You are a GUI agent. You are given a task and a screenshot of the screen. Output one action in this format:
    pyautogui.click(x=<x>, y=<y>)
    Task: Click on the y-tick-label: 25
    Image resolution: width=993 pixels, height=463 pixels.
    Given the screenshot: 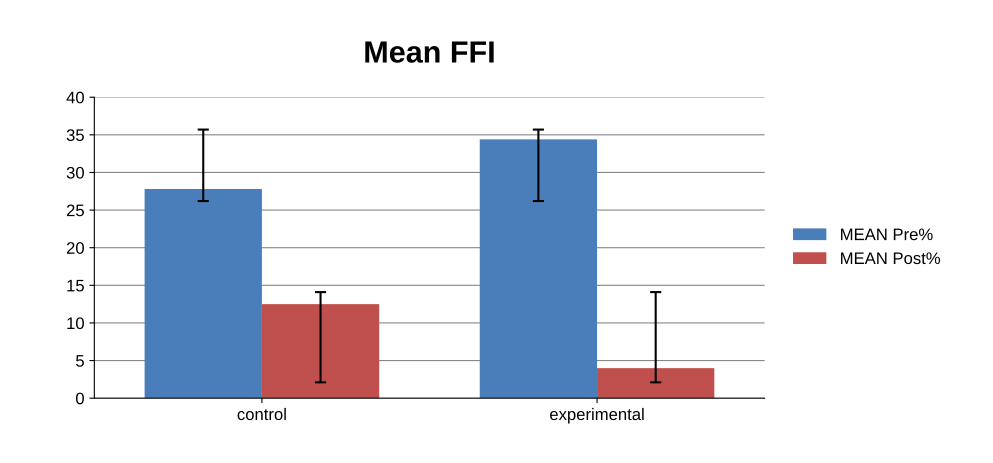 What is the action you would take?
    pyautogui.click(x=75, y=210)
    